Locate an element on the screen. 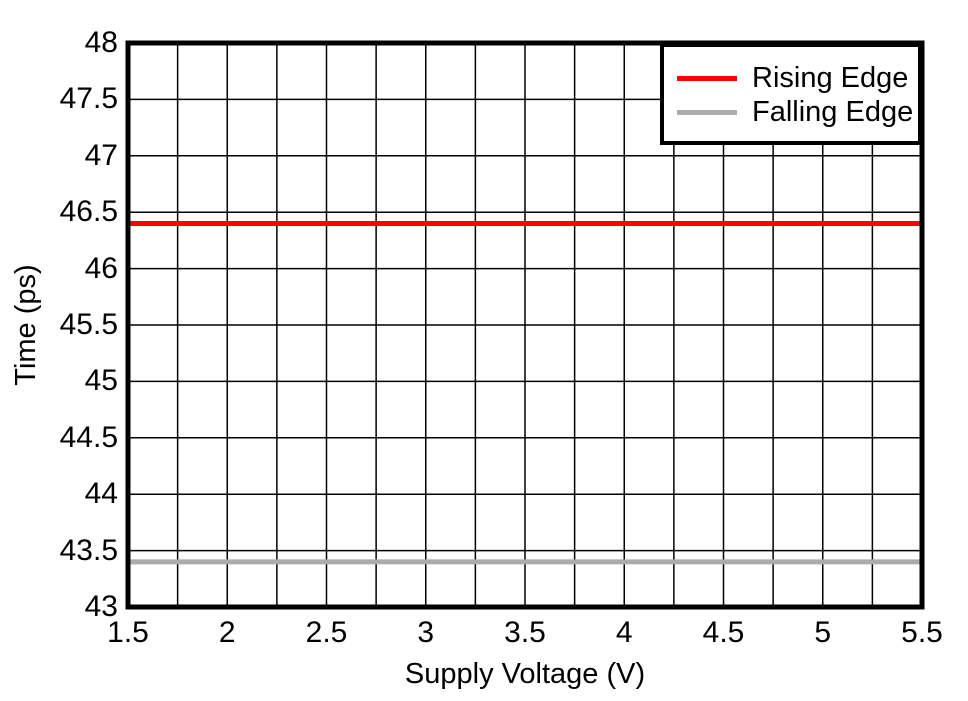 The height and width of the screenshot is (701, 968). y-axis-tick-label: 44.5 is located at coordinates (88, 437).